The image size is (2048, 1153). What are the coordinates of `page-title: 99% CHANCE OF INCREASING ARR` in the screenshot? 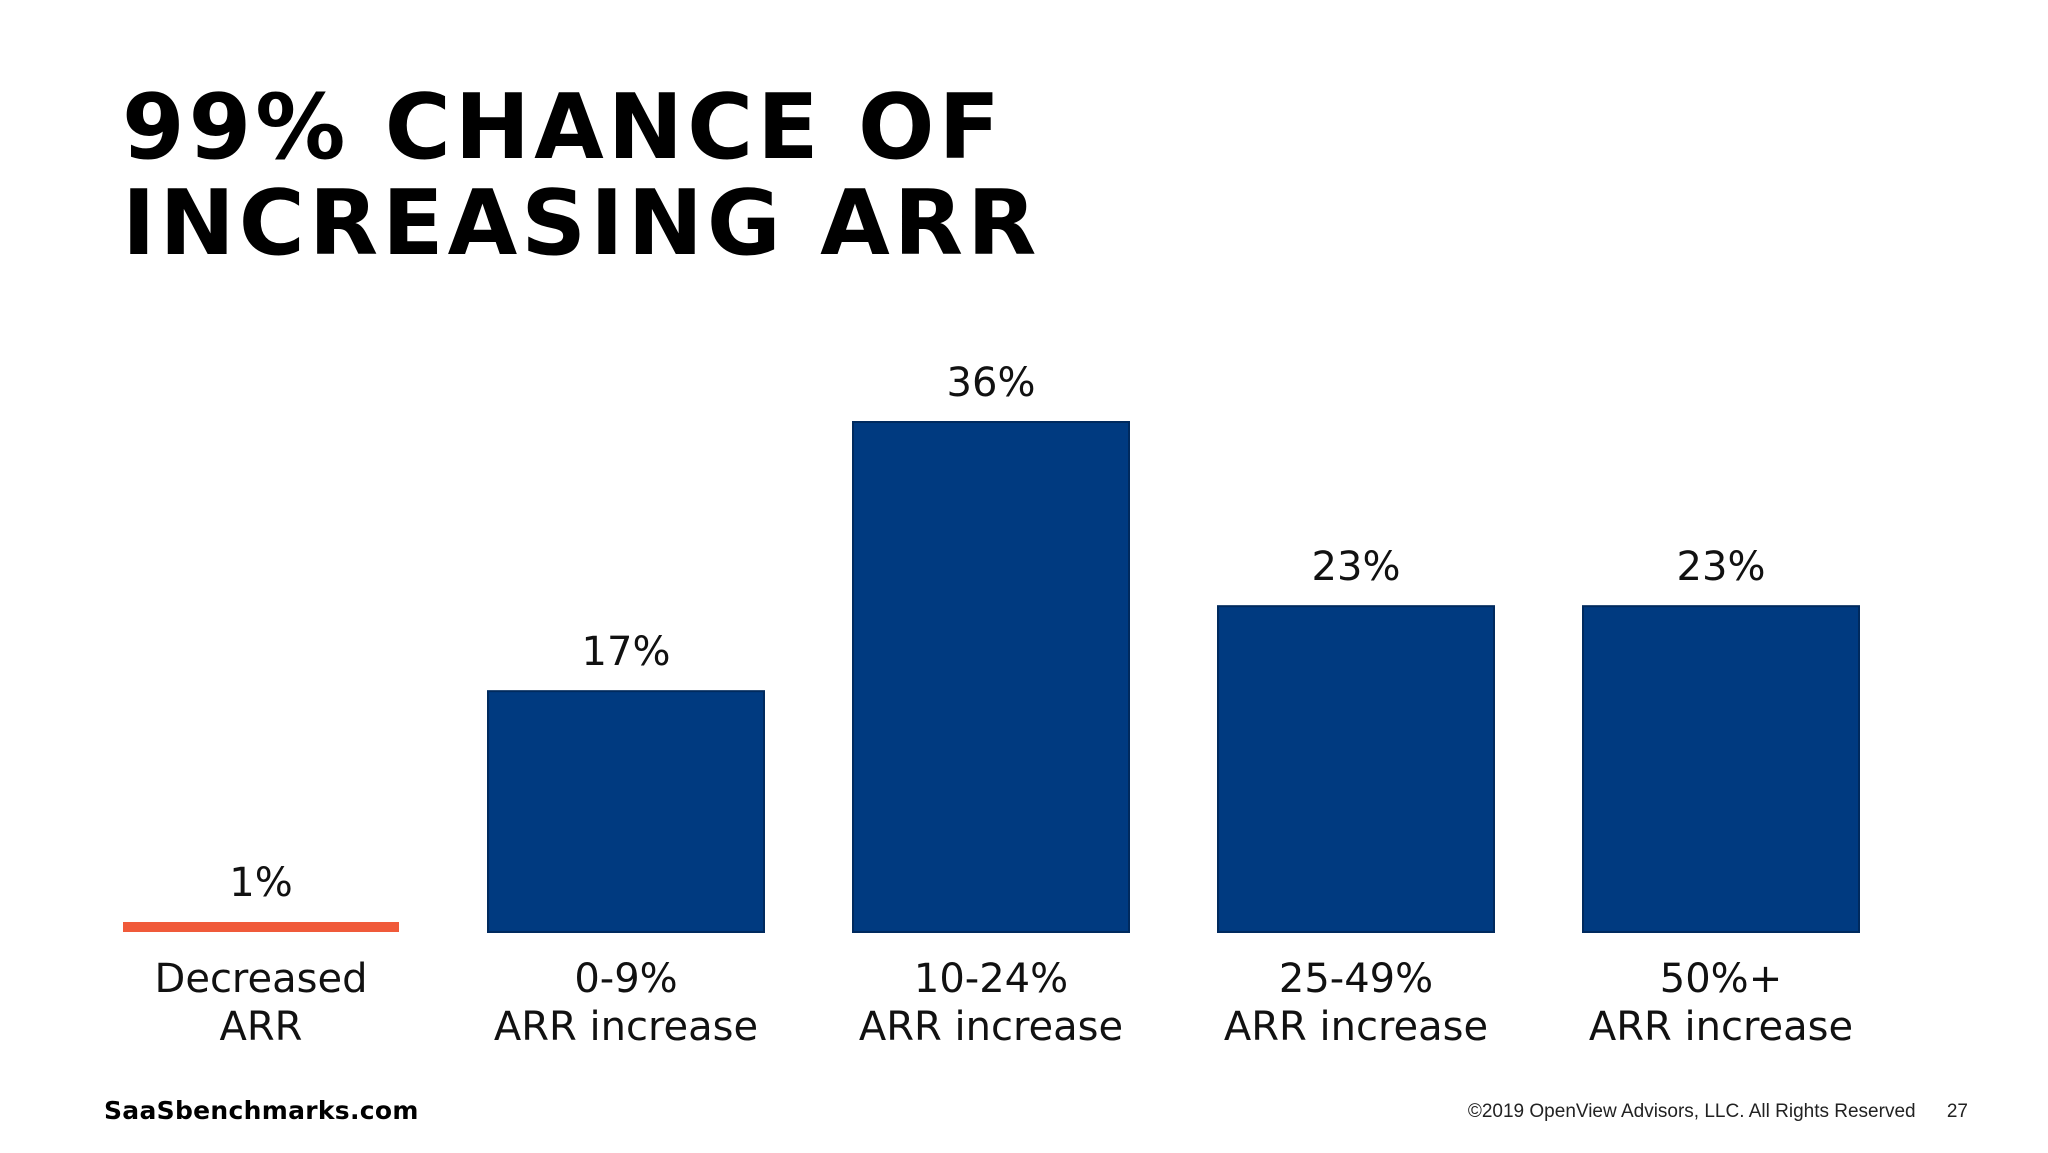 It's located at (581, 176).